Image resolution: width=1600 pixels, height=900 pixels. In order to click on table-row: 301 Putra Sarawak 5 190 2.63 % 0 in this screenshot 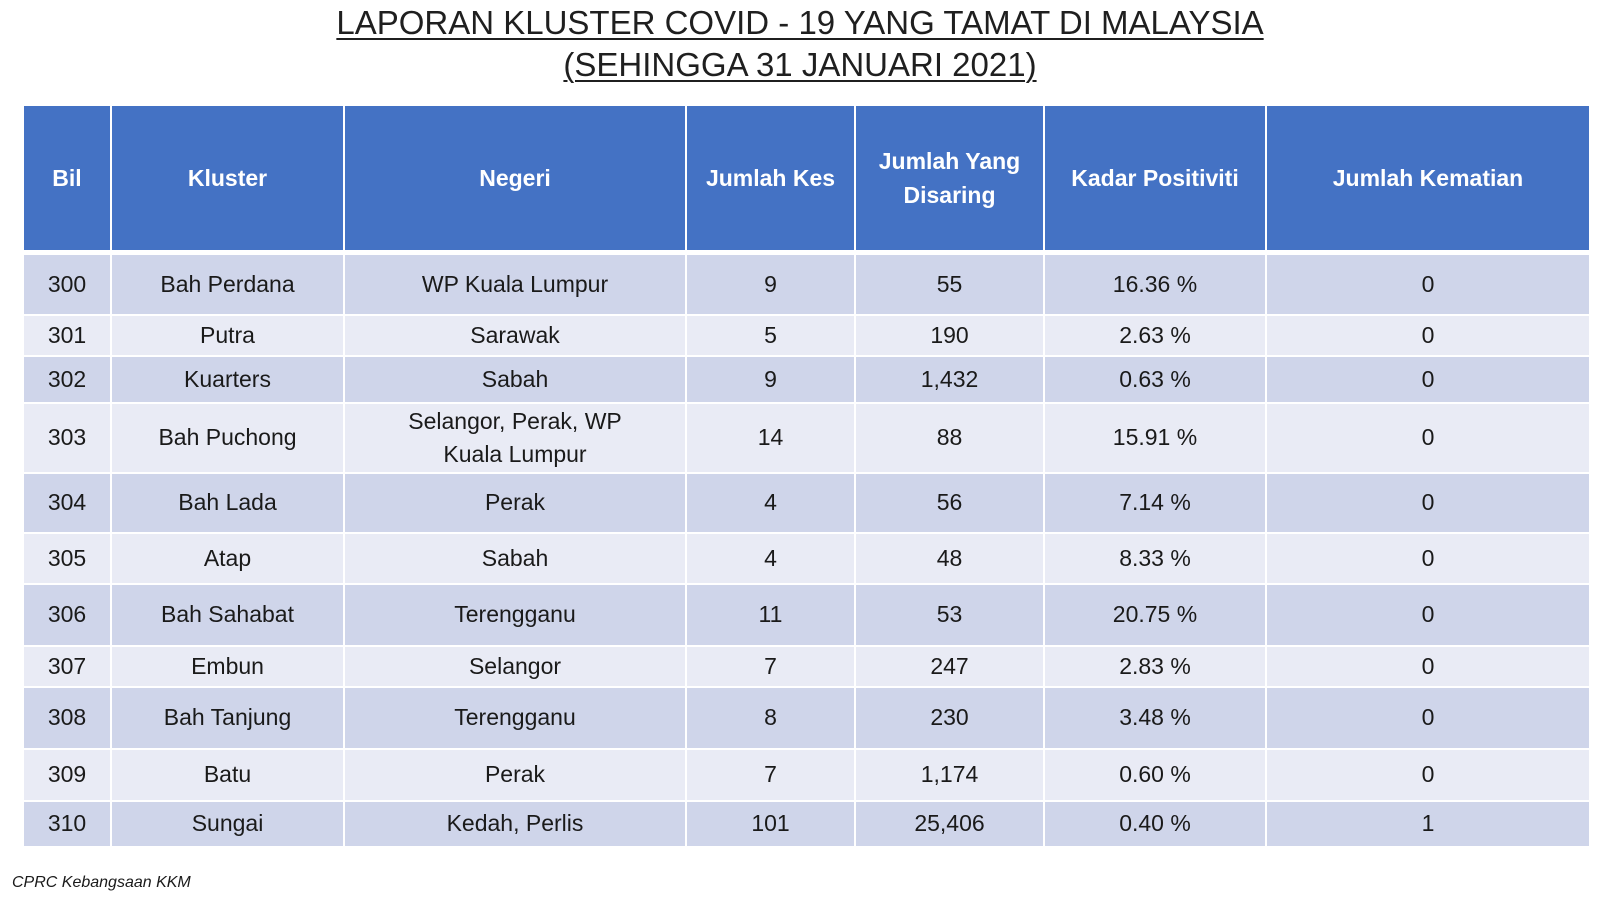, I will do `click(806, 335)`.